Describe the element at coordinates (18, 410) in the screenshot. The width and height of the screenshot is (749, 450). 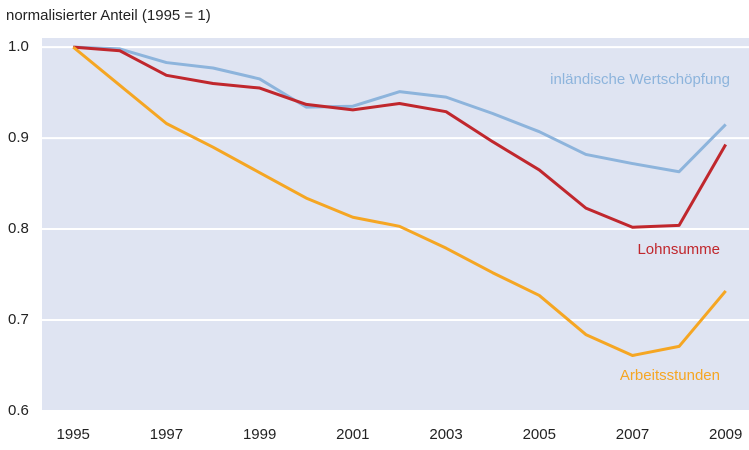
I see `y-tick-label: 0.6` at that location.